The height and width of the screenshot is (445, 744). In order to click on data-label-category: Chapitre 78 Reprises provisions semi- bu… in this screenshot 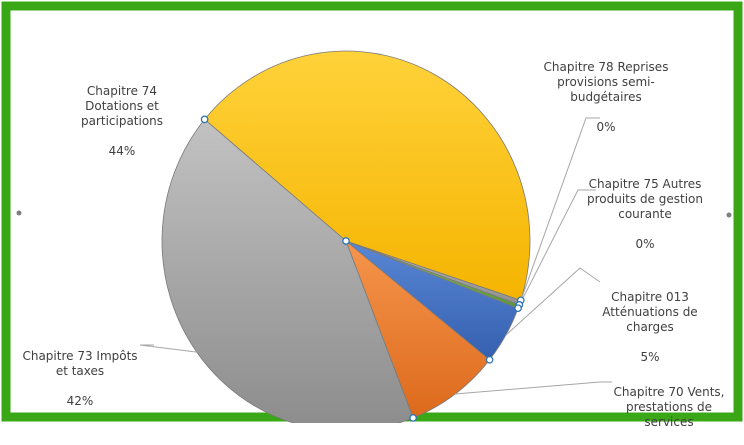, I will do `click(606, 82)`.